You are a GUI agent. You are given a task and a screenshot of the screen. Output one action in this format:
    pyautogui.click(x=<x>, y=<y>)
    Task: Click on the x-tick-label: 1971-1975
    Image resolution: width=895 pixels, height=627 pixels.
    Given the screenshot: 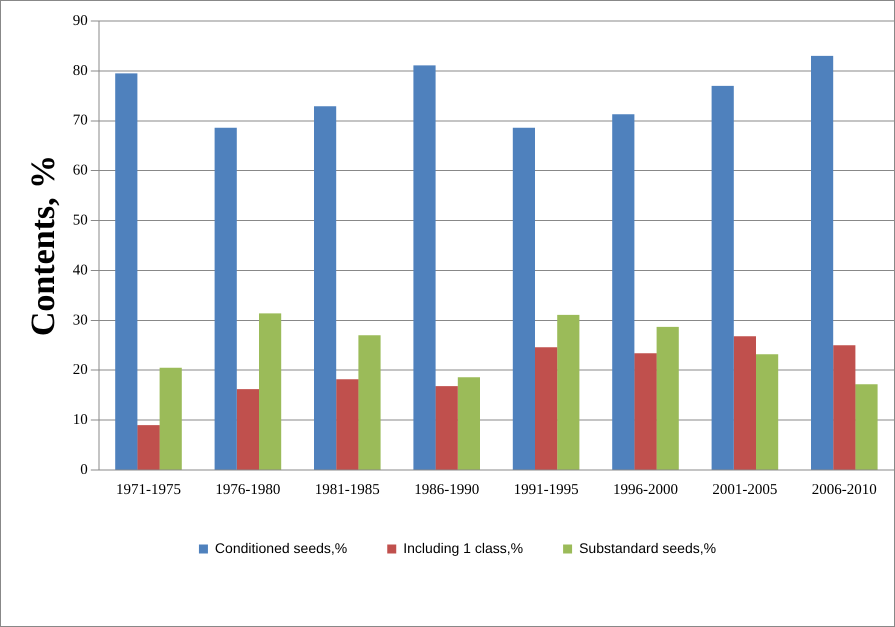 What is the action you would take?
    pyautogui.click(x=148, y=490)
    